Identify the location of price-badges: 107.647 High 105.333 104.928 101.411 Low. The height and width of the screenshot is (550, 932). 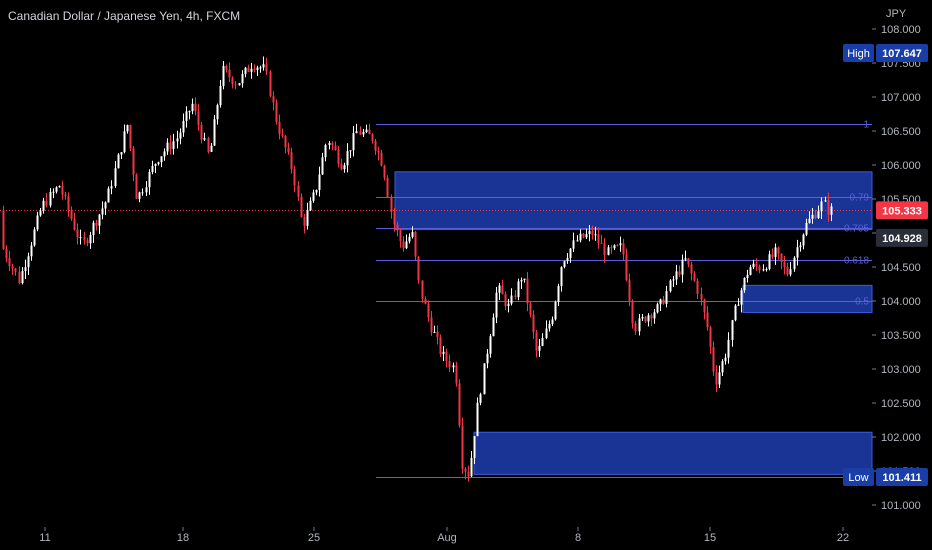
(885, 265).